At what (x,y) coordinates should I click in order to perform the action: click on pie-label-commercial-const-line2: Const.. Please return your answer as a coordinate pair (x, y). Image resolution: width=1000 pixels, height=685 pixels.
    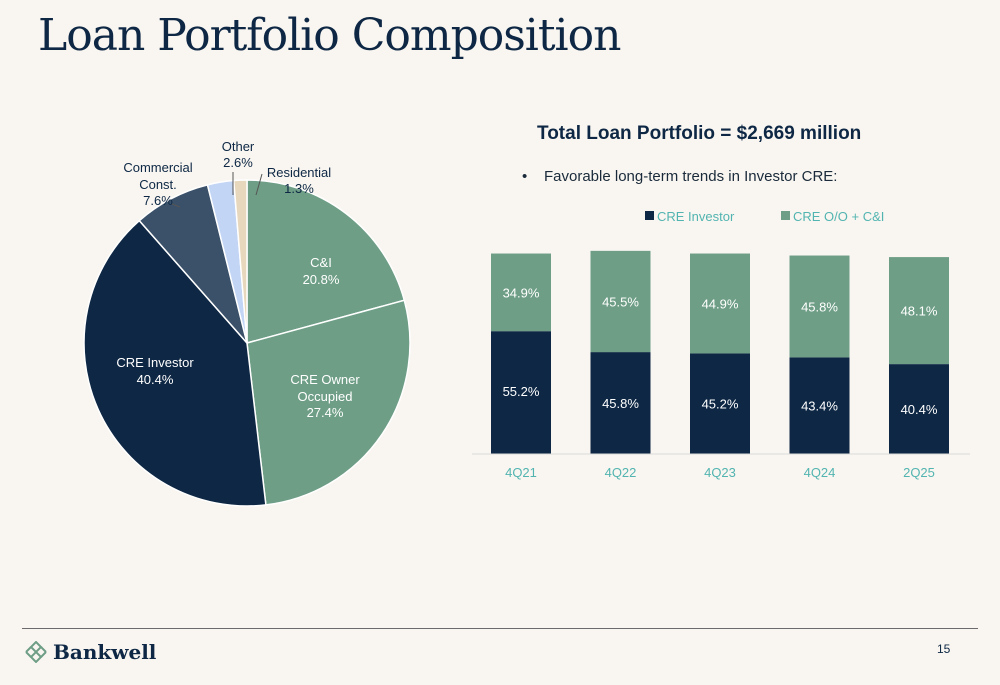
    Looking at the image, I should click on (158, 184).